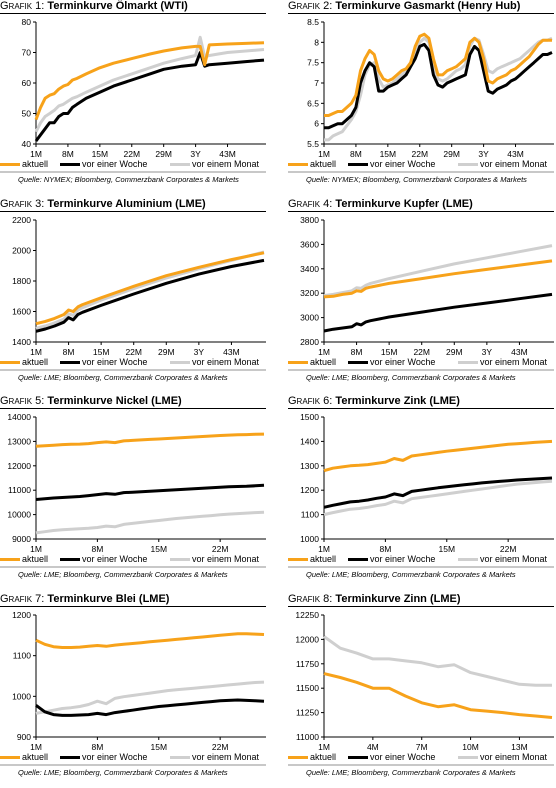  What do you see at coordinates (163, 154) in the screenshot?
I see `x-tick-label: 29M` at bounding box center [163, 154].